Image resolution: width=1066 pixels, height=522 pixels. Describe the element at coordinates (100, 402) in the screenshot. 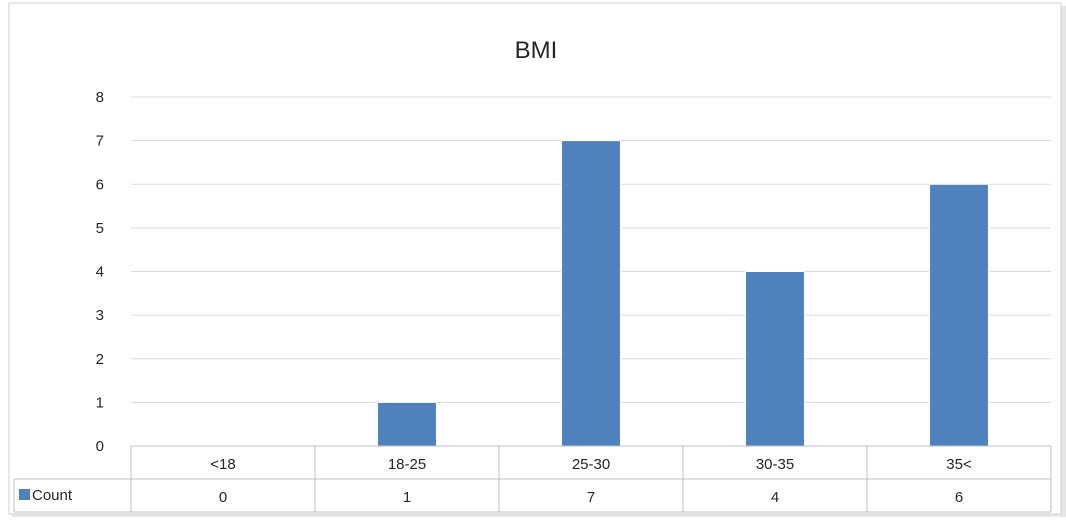

I see `y-tick-label: 1` at that location.